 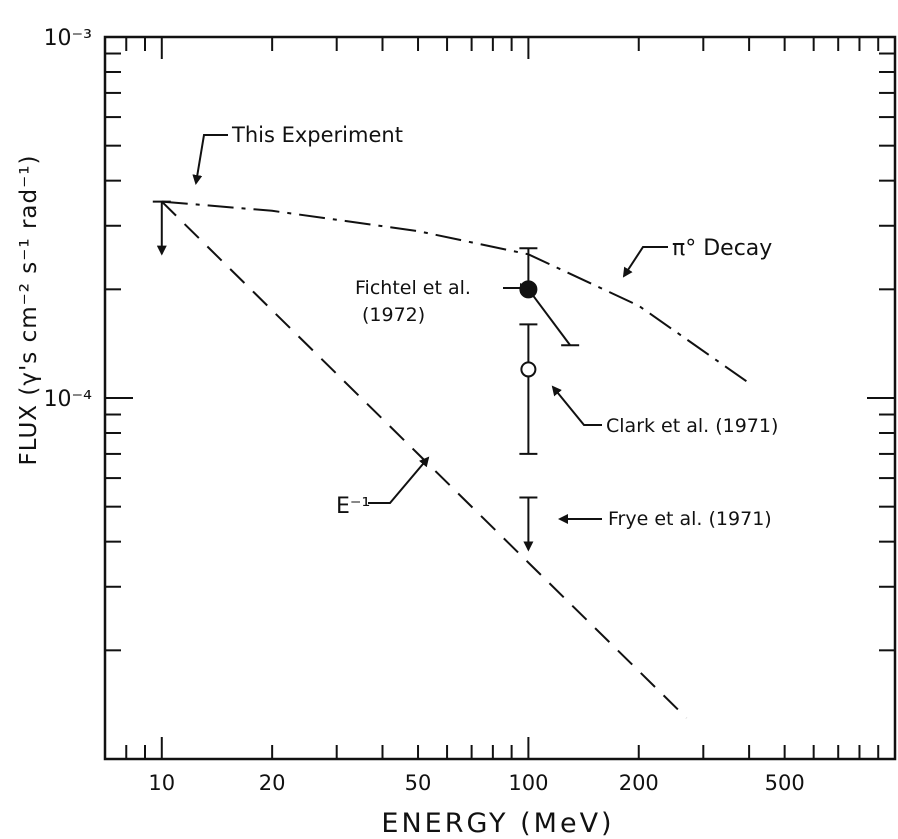 What do you see at coordinates (393, 315) in the screenshot?
I see `annotation-fichtel-line2: (1972)` at bounding box center [393, 315].